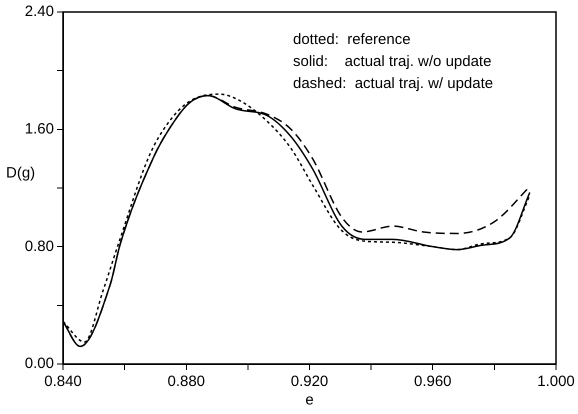  I want to click on x-axis-title: e, so click(309, 400).